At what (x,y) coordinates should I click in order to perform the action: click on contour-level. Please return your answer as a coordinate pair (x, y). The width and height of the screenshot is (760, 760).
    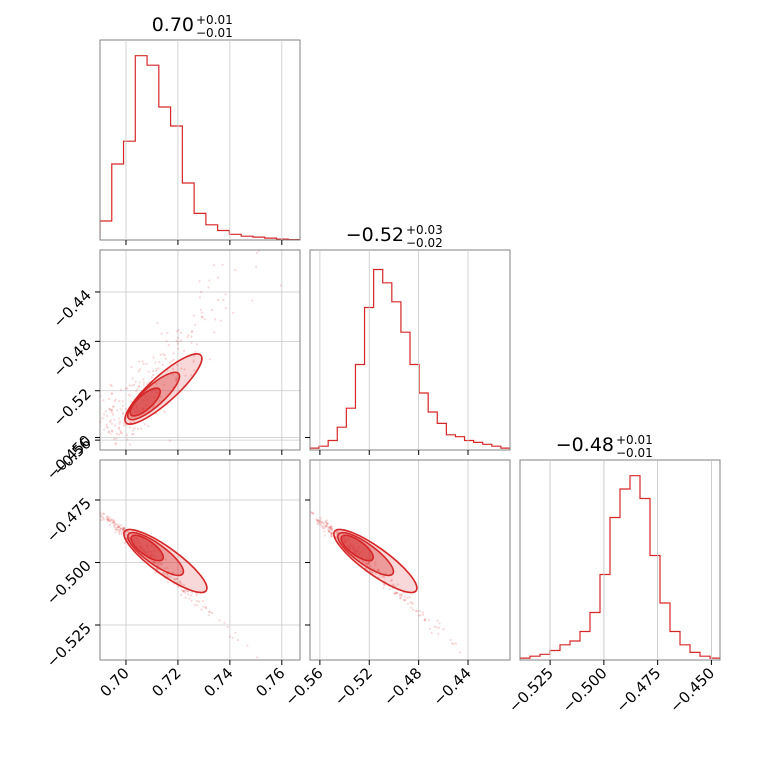
    Looking at the image, I should click on (145, 402).